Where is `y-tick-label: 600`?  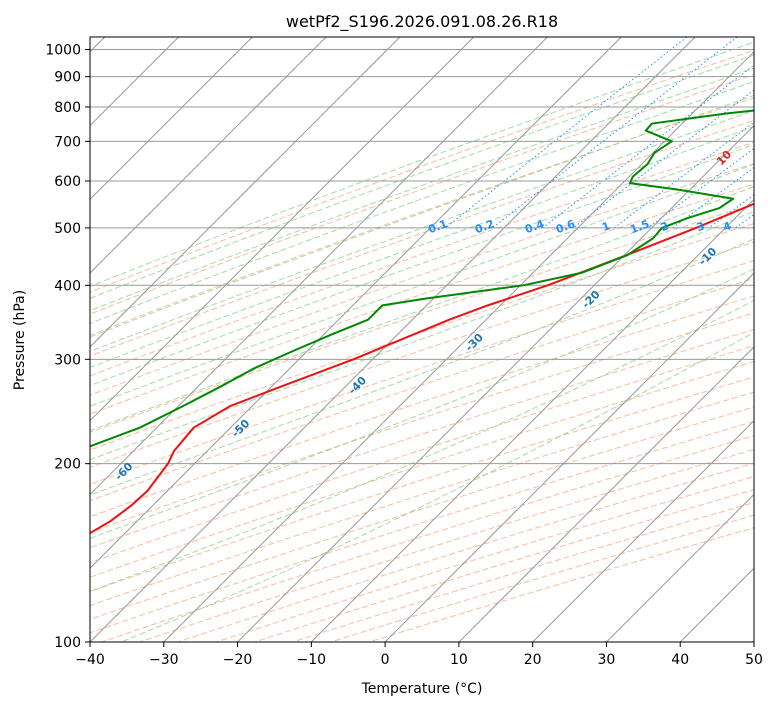
y-tick-label: 600 is located at coordinates (67, 182).